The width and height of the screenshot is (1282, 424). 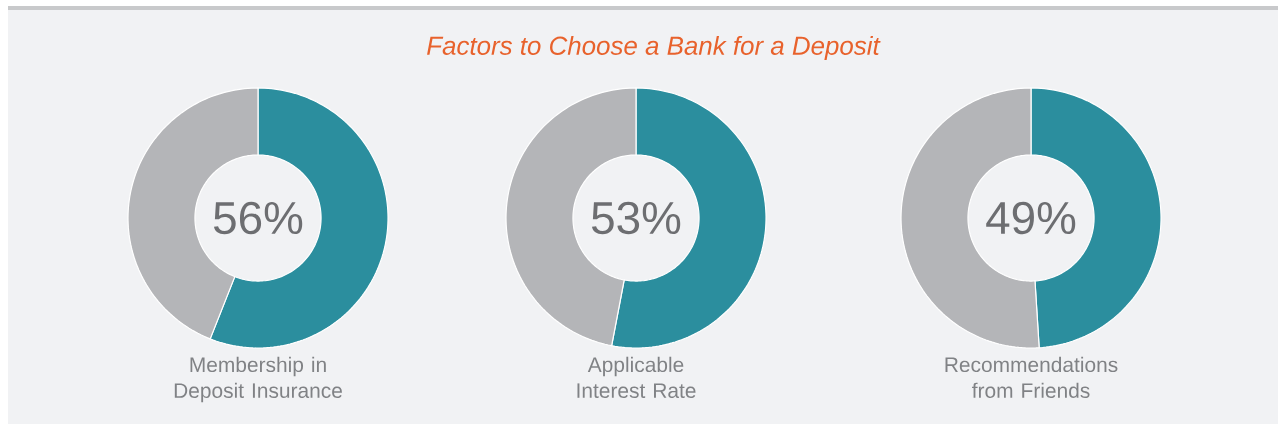 I want to click on text: Recommendations from Friends, so click(x=1031, y=377).